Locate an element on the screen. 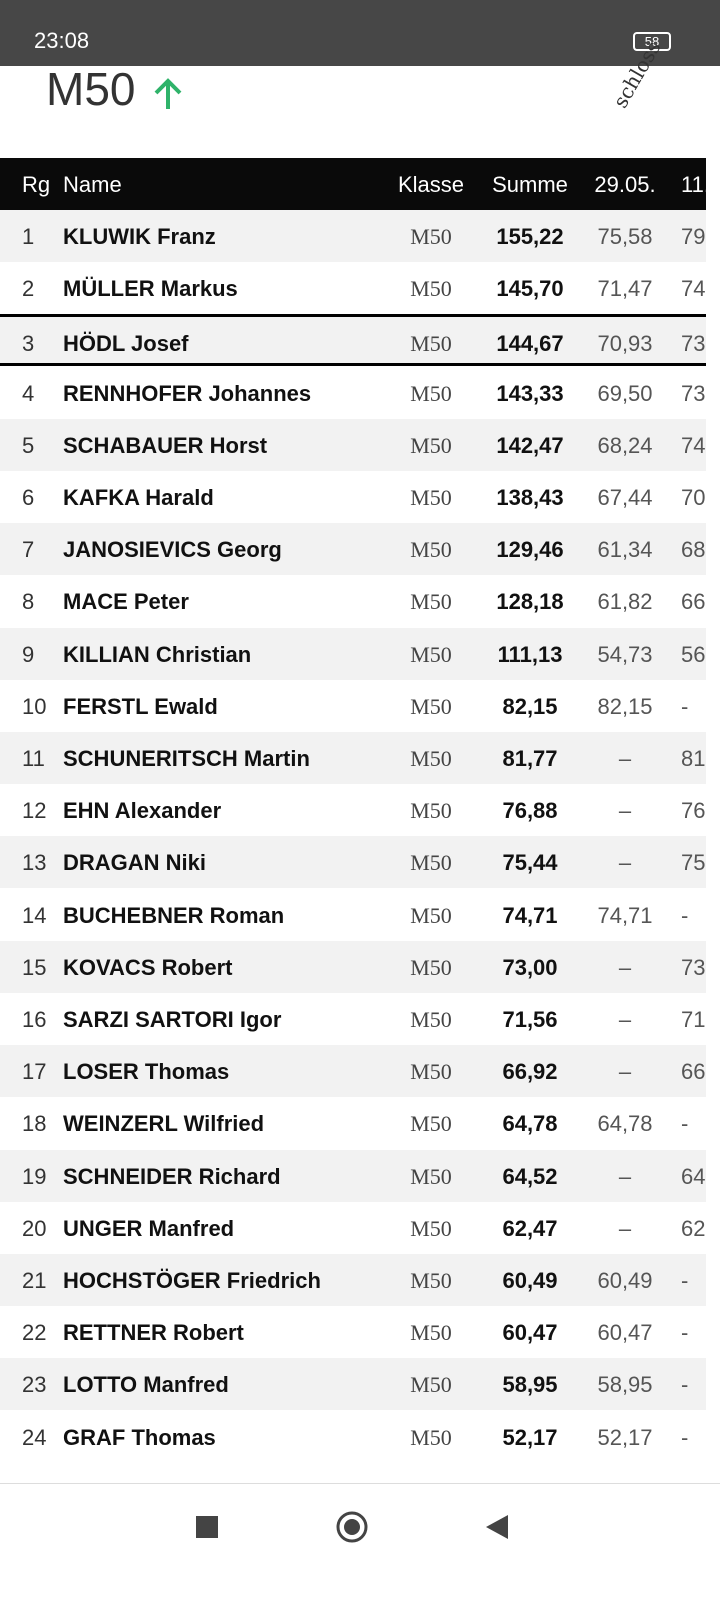 The image size is (720, 1606). table-row: 5 SCHABAUER Horst M50 142,47 68,24 74 is located at coordinates (353, 444).